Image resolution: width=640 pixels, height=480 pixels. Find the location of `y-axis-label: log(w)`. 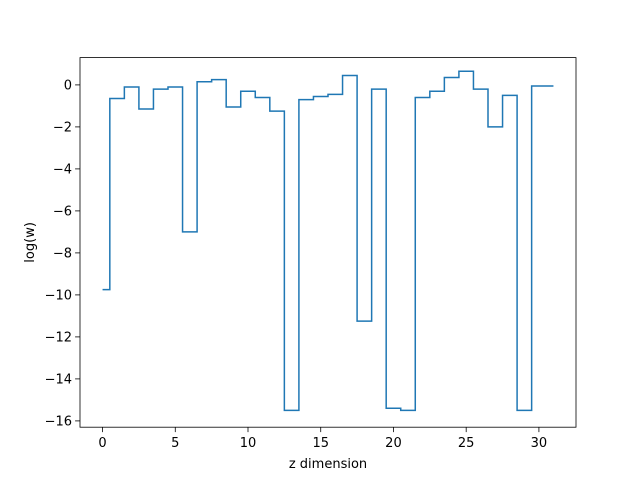

y-axis-label: log(w) is located at coordinates (30, 242).